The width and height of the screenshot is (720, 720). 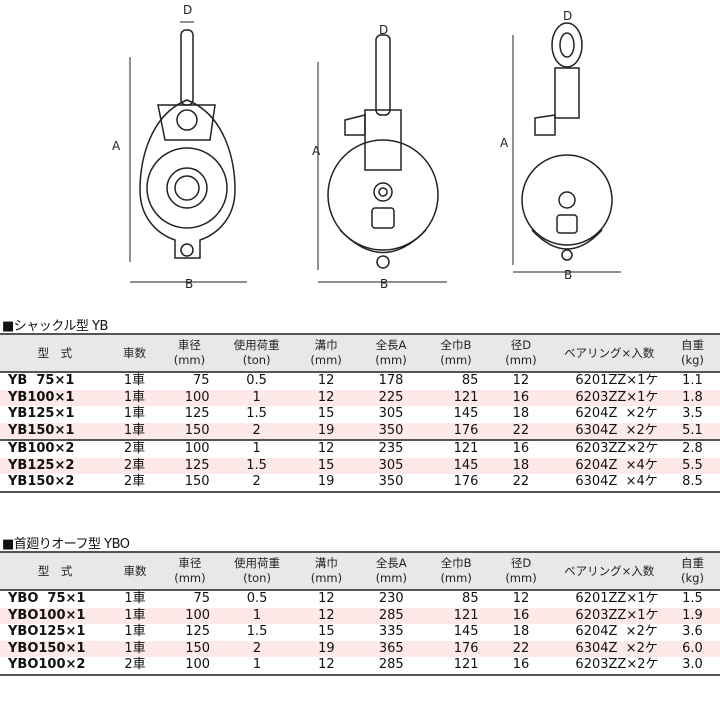 What do you see at coordinates (692, 648) in the screenshot?
I see `table-cell: 6.0` at bounding box center [692, 648].